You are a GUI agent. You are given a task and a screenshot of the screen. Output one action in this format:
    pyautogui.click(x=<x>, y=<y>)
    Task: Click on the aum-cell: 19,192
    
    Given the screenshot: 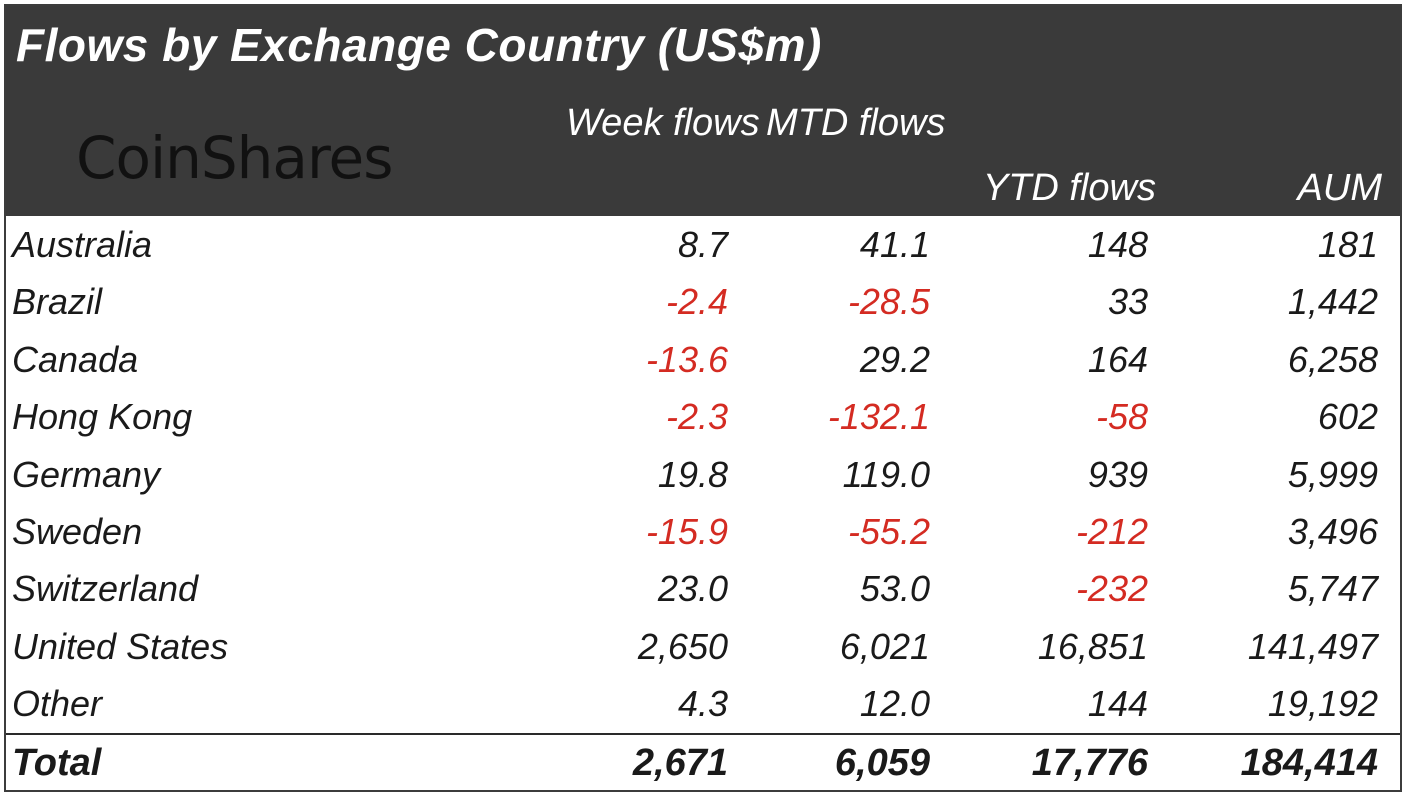 What is the action you would take?
    pyautogui.click(x=1322, y=704)
    